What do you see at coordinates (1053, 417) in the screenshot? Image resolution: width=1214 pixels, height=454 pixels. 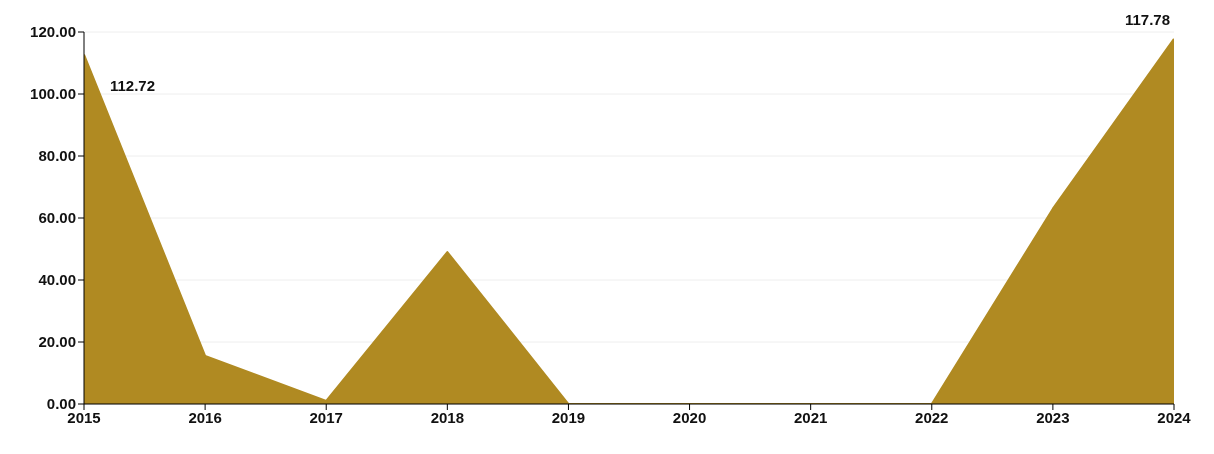 I see `x-tick-label: 2023` at bounding box center [1053, 417].